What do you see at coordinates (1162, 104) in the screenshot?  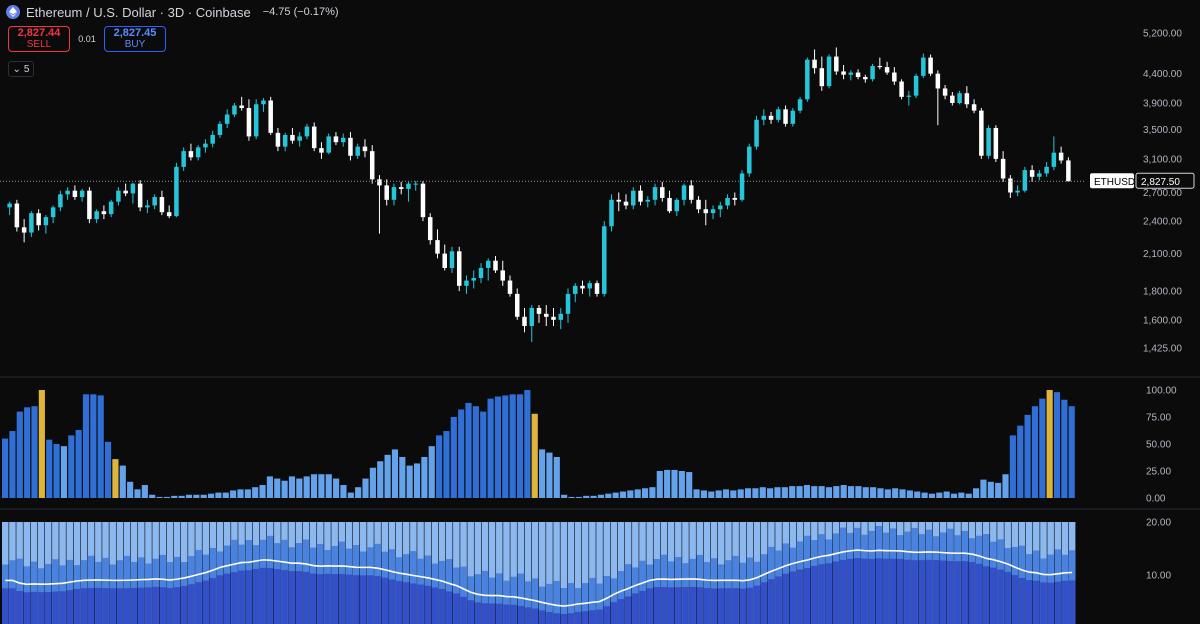 I see `price-tick-label: 3,900.00` at bounding box center [1162, 104].